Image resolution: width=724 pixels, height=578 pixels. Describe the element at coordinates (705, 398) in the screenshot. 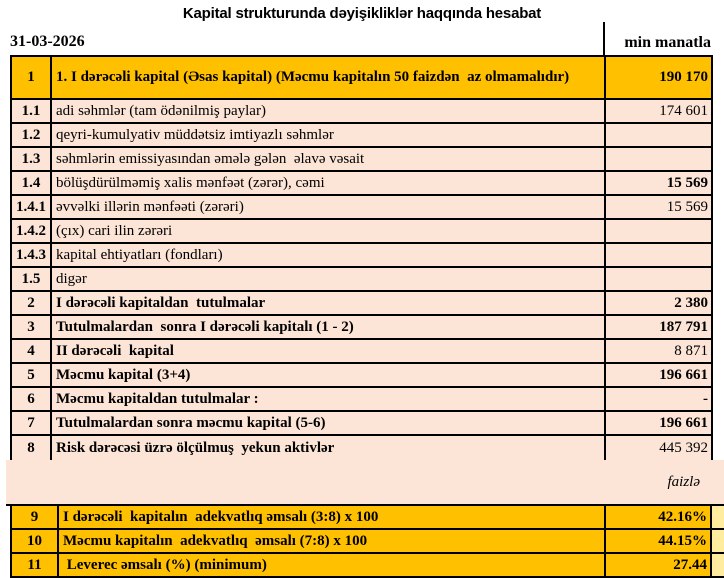

I see `row-value-cell: -` at that location.